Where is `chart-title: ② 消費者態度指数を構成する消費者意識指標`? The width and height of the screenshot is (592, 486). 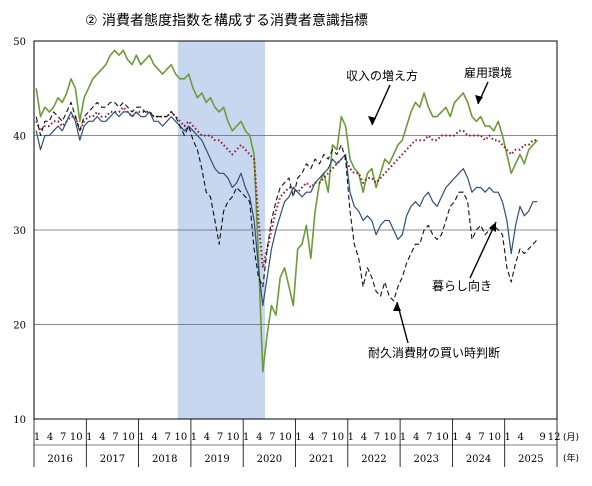 chart-title: ② 消費者態度指数を構成する消費者意識指標 is located at coordinates (226, 20).